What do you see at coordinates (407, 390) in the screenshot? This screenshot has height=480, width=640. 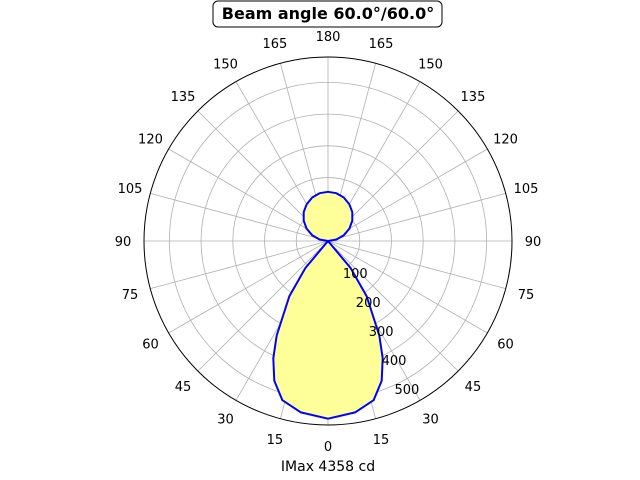 I see `radial-tick-label: 500` at bounding box center [407, 390].